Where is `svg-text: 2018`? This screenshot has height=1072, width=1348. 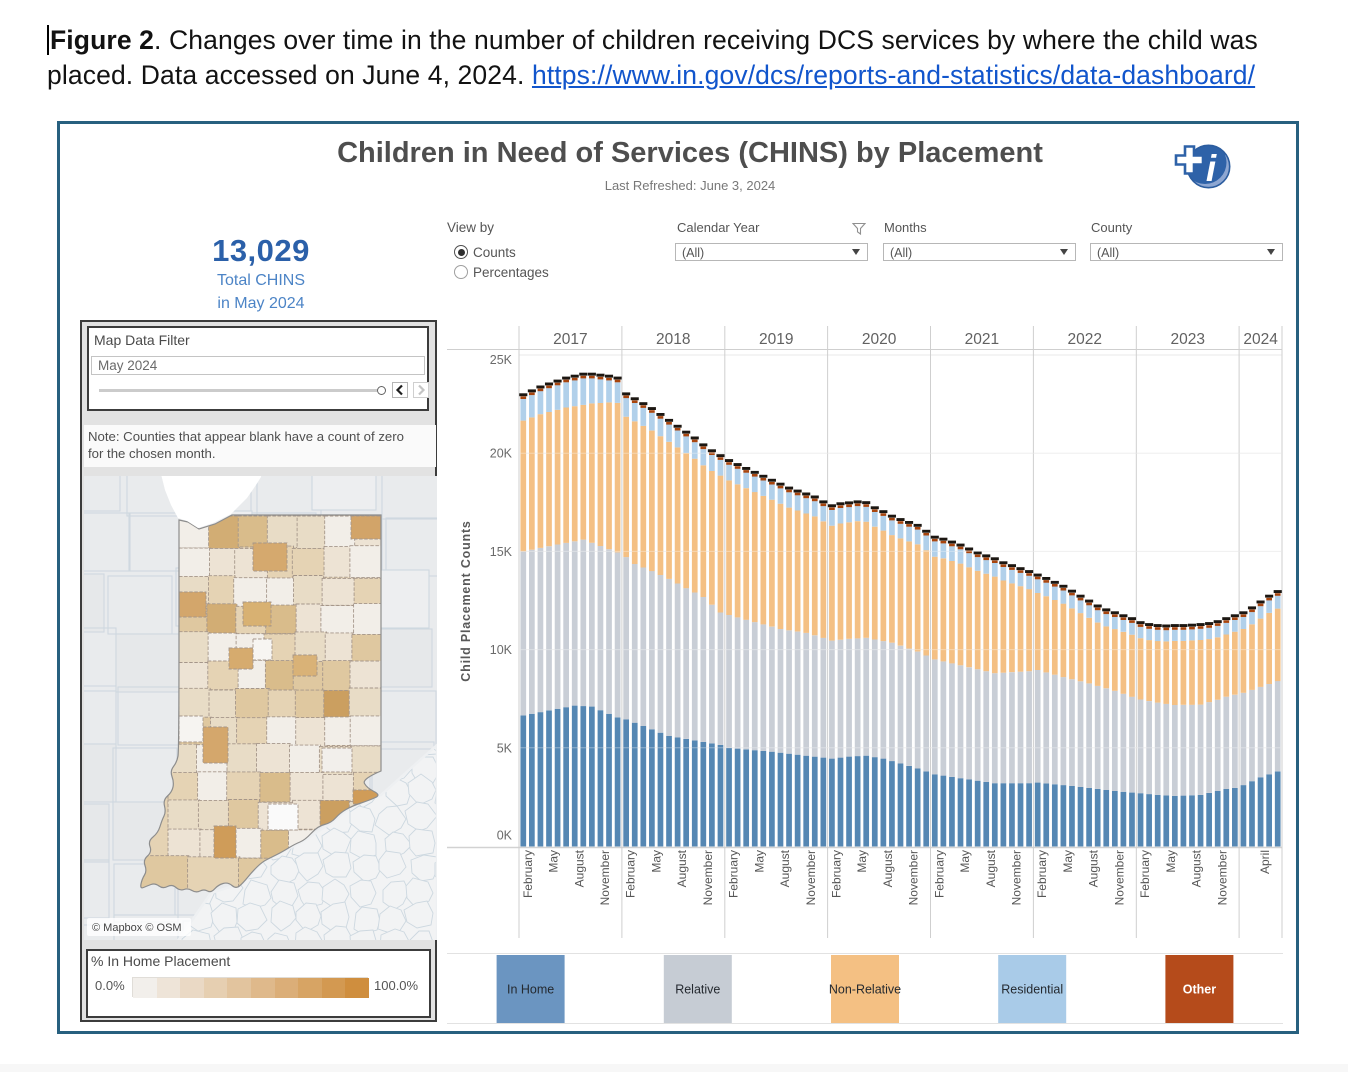 svg-text: 2018 is located at coordinates (673, 339).